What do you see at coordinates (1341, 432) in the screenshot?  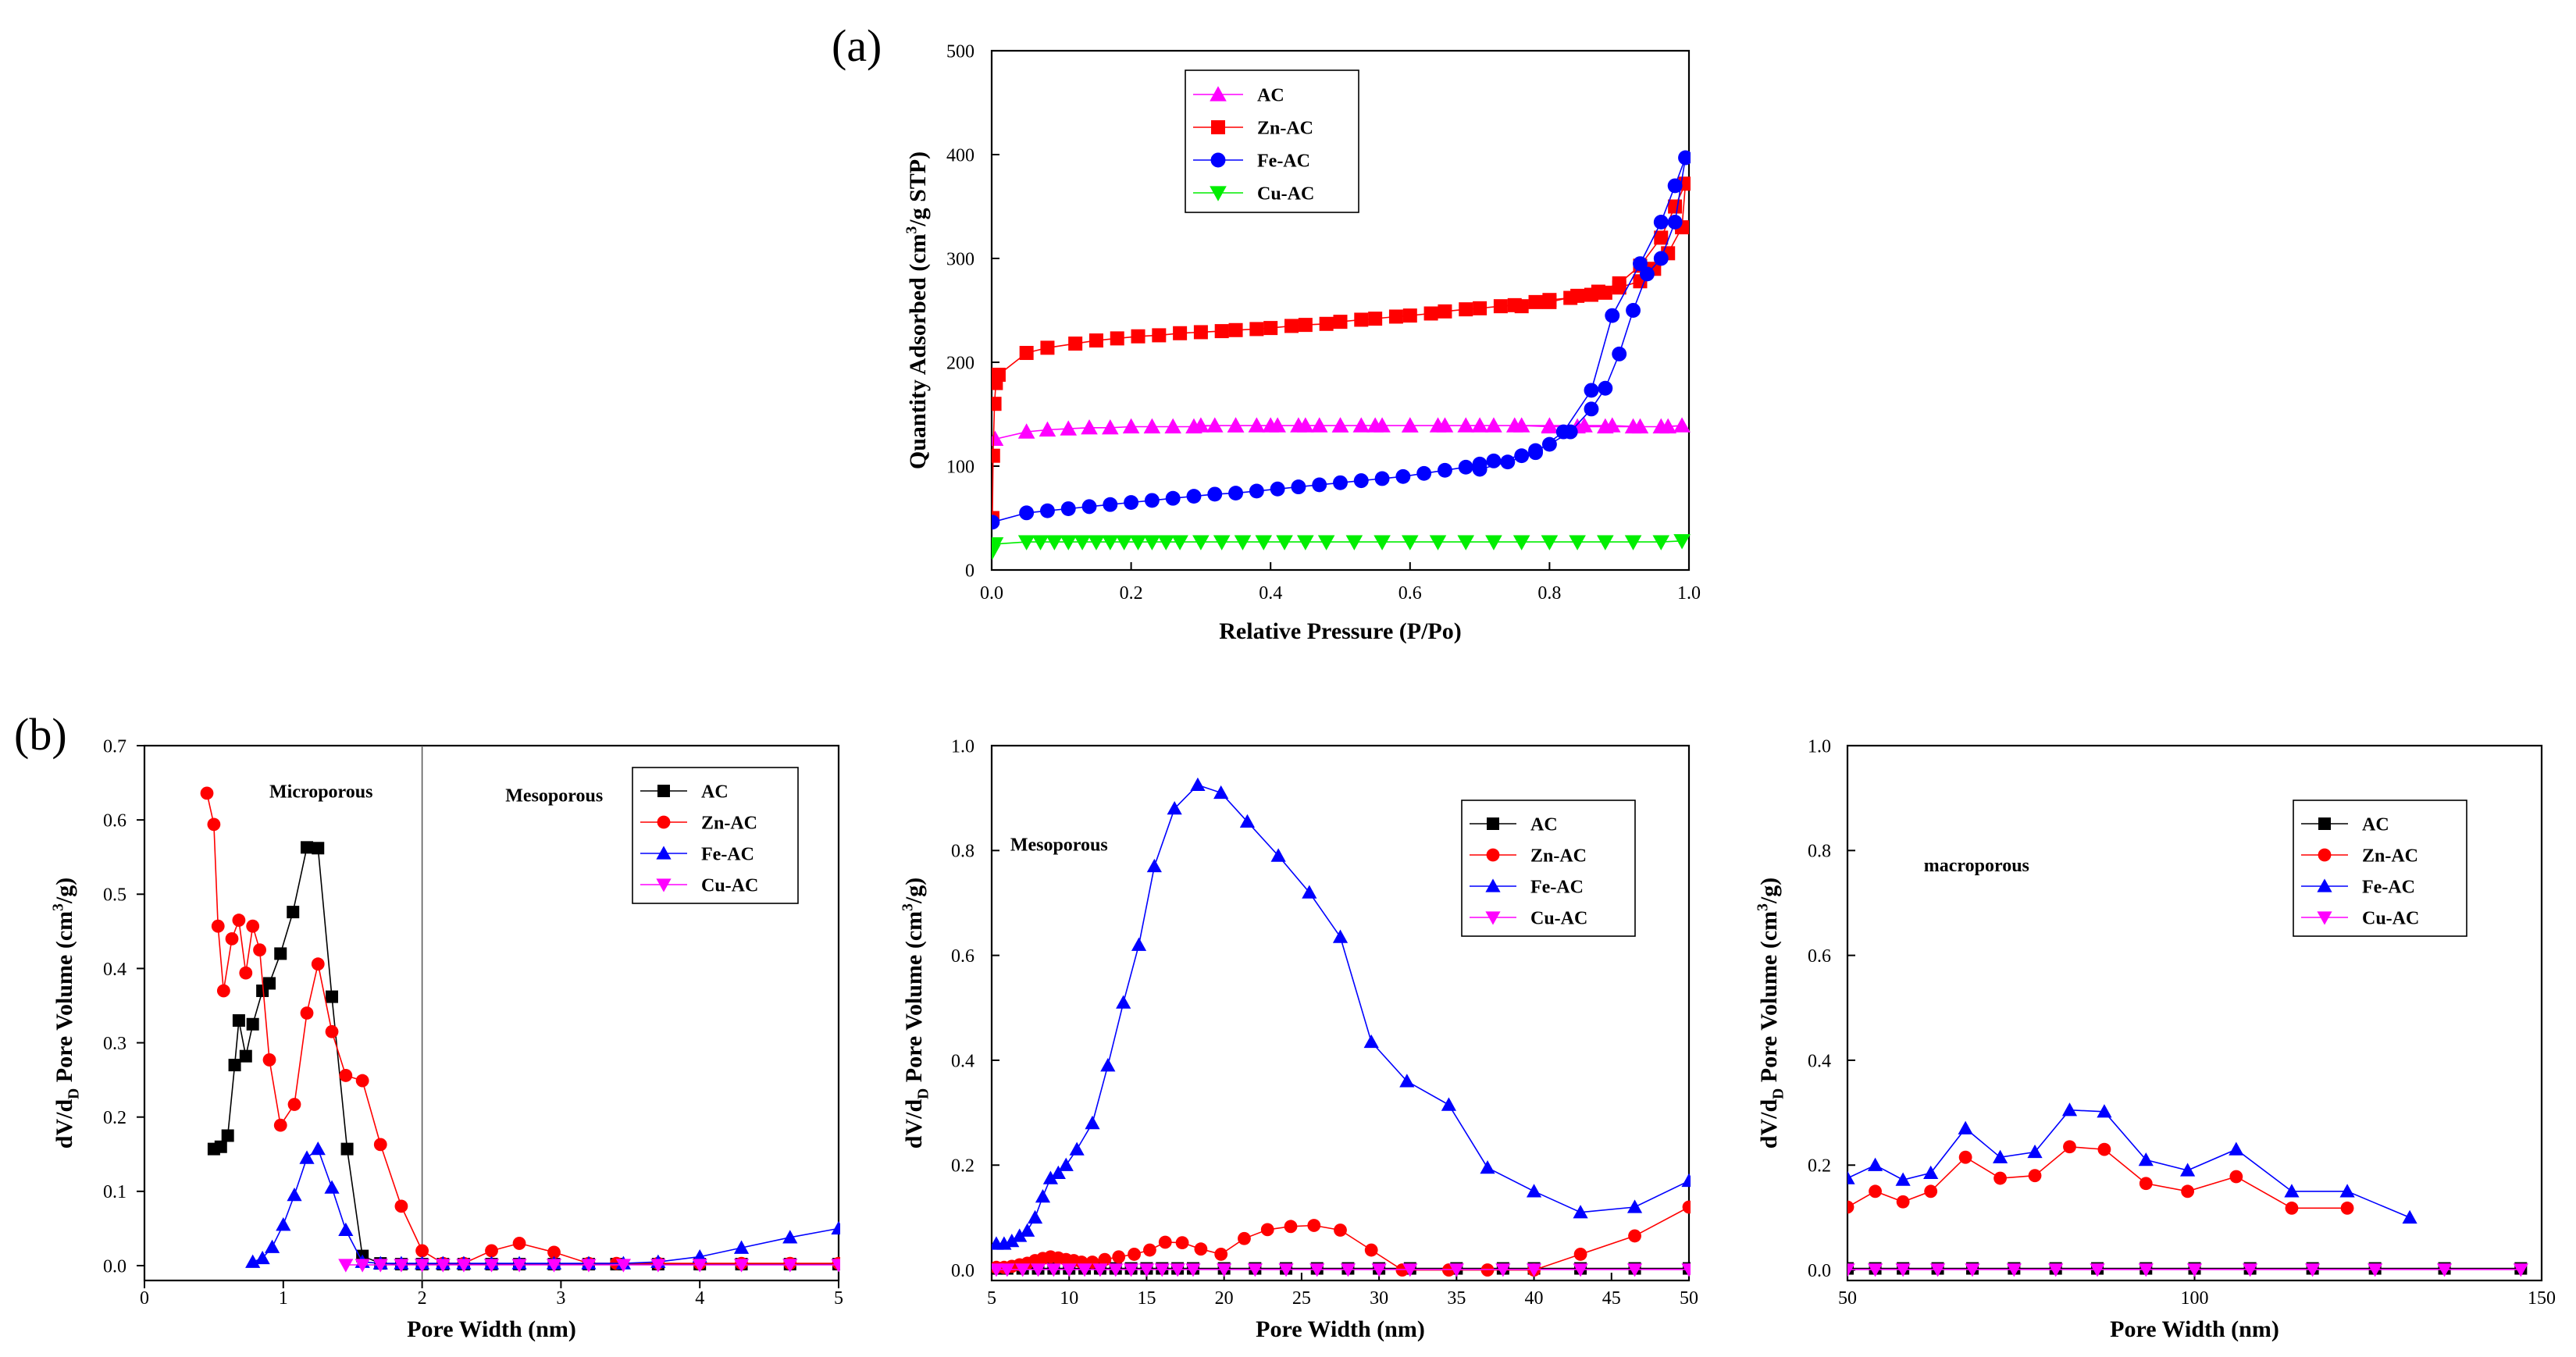 I see `series-ac` at bounding box center [1341, 432].